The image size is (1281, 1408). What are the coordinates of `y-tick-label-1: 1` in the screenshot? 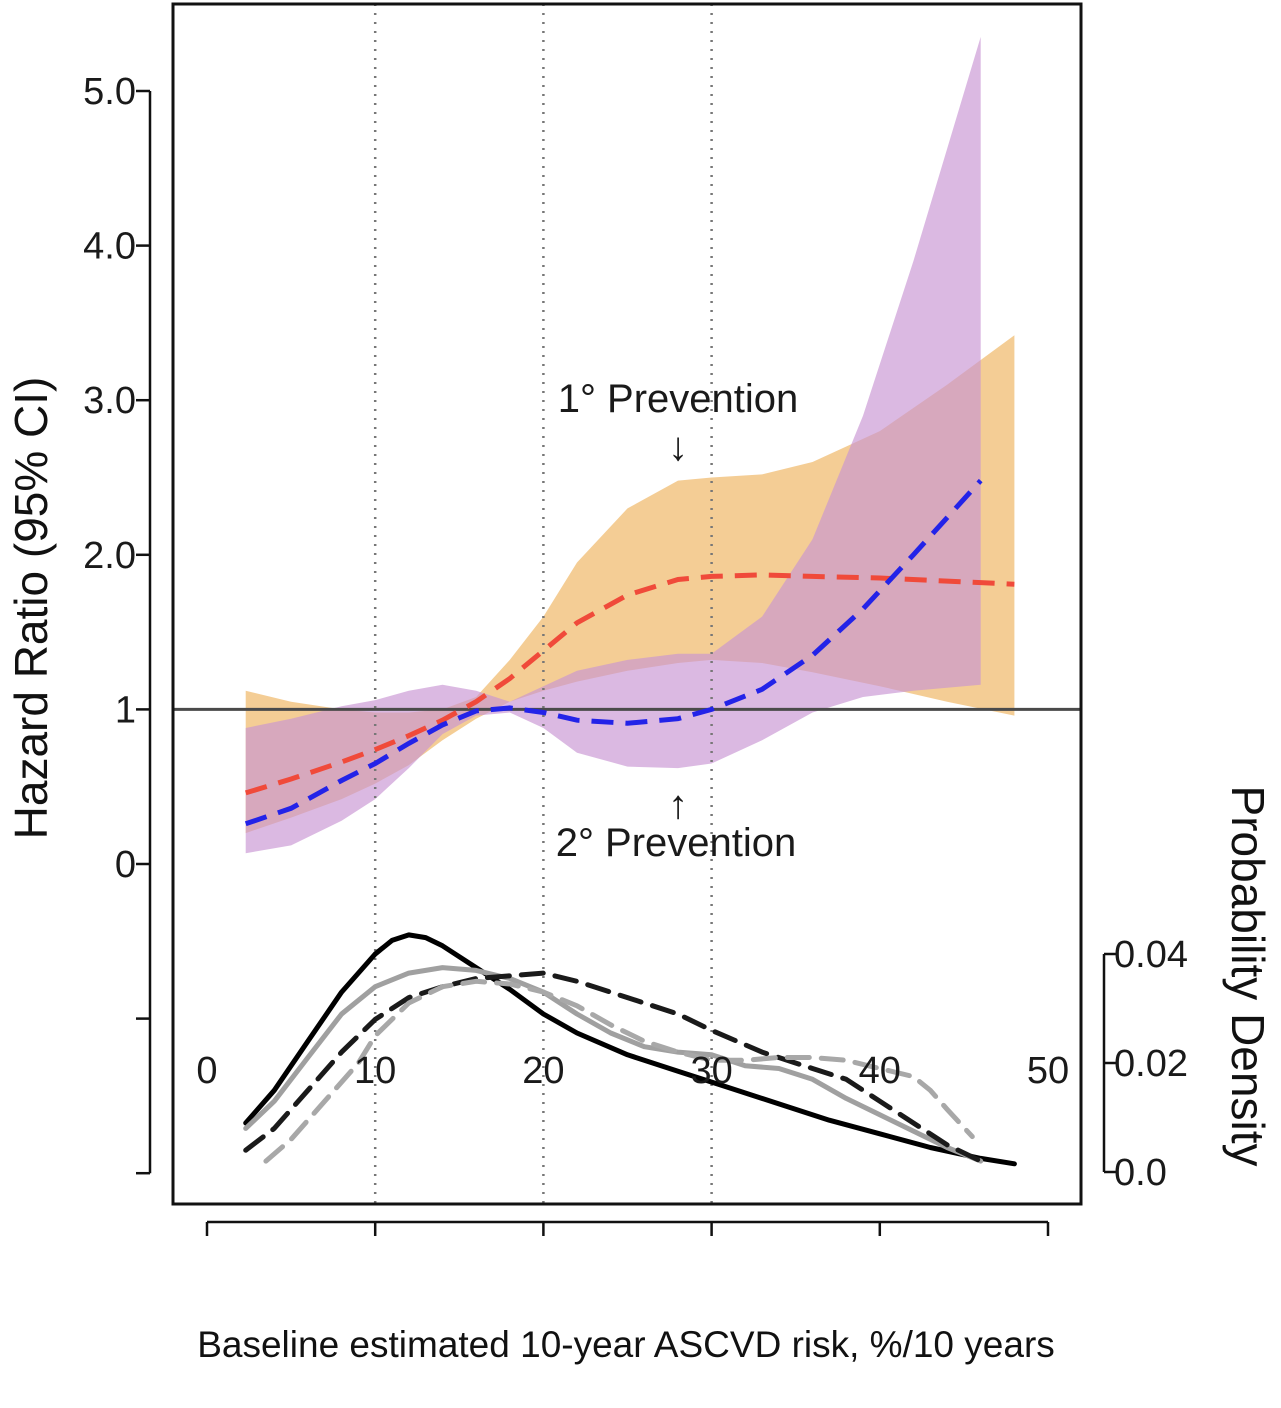 It's located at (125, 710).